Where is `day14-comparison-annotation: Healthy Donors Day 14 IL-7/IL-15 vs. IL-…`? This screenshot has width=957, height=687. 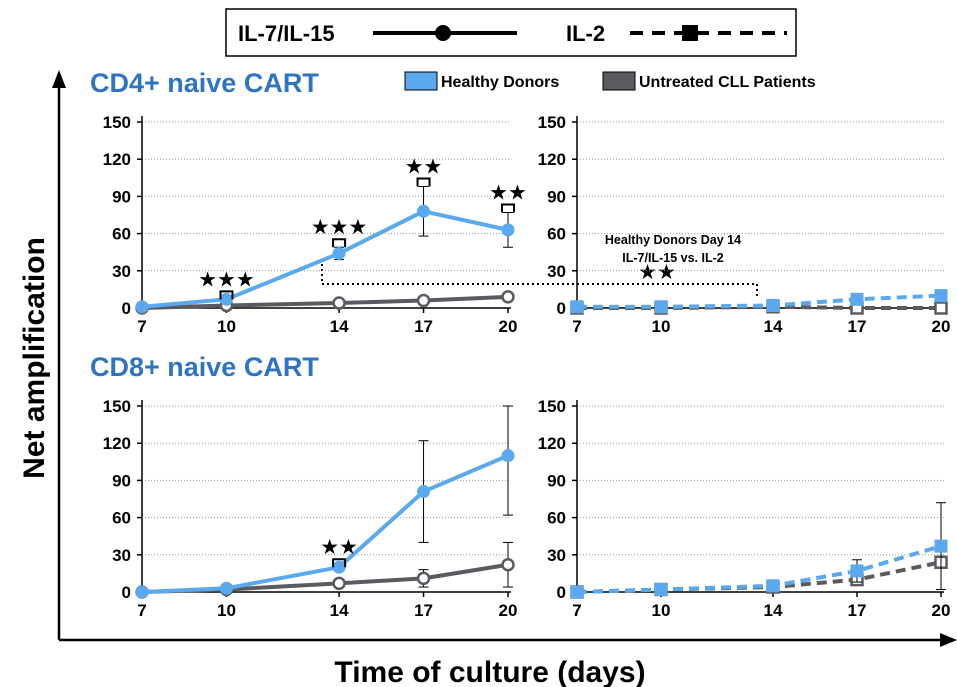
day14-comparison-annotation: Healthy Donors Day 14 IL-7/IL-15 vs. IL-… is located at coordinates (539, 265).